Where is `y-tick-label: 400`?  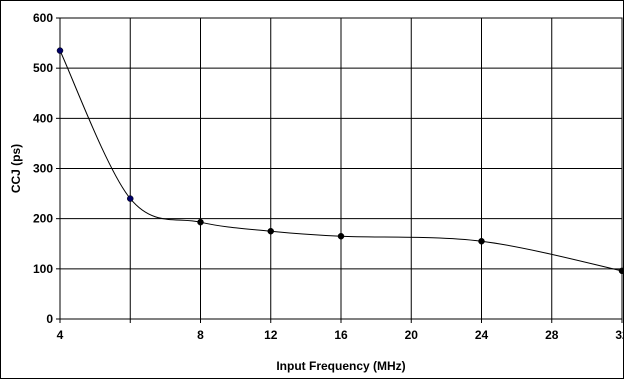 y-tick-label: 400 is located at coordinates (43, 118).